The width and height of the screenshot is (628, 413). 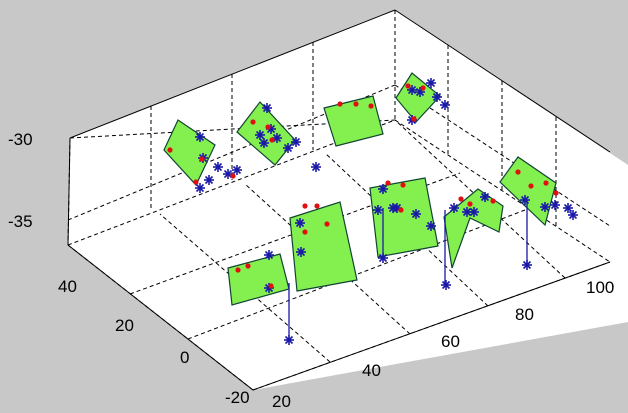 What do you see at coordinates (281, 401) in the screenshot?
I see `x-tick-label: 20` at bounding box center [281, 401].